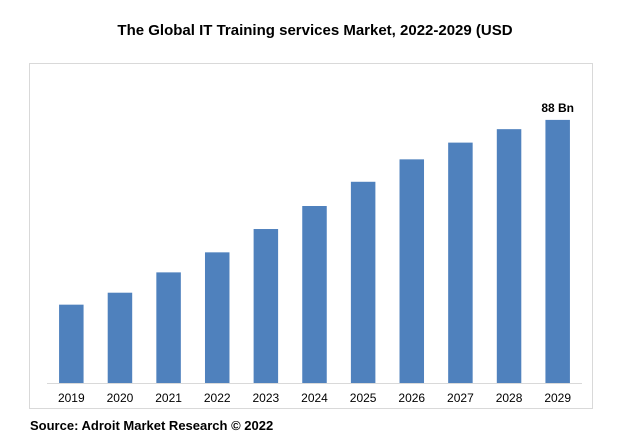 Image resolution: width=630 pixels, height=444 pixels. Describe the element at coordinates (460, 398) in the screenshot. I see `x-tick-label-2027: 2027` at that location.